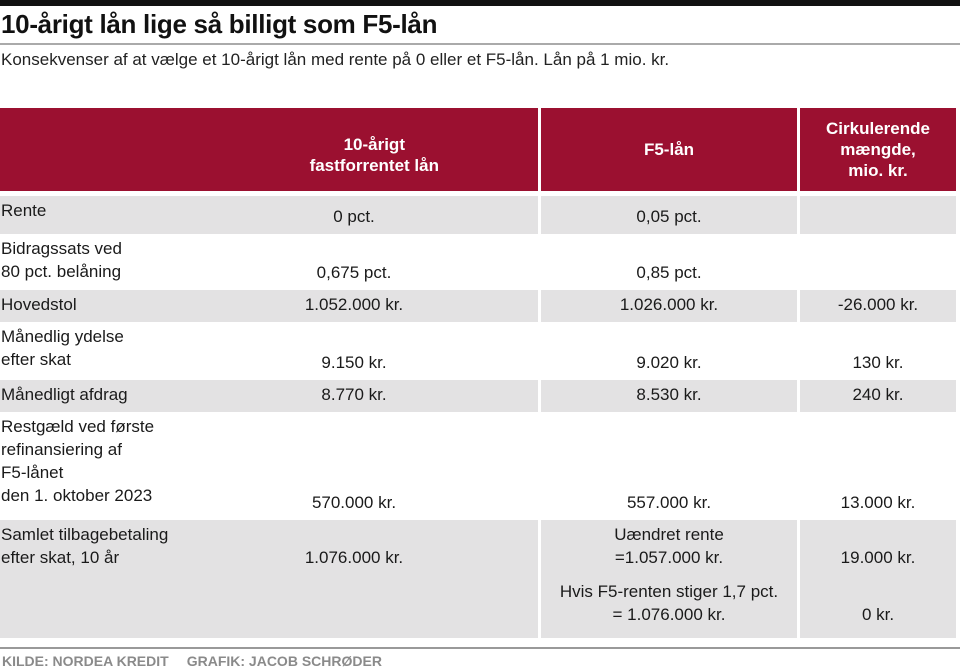 Image resolution: width=960 pixels, height=672 pixels. I want to click on table-cell: 8.530 kr., so click(669, 396).